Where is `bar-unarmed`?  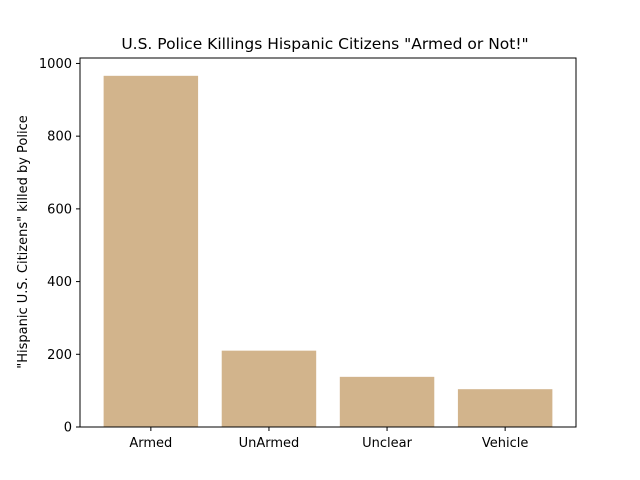 bar-unarmed is located at coordinates (269, 388).